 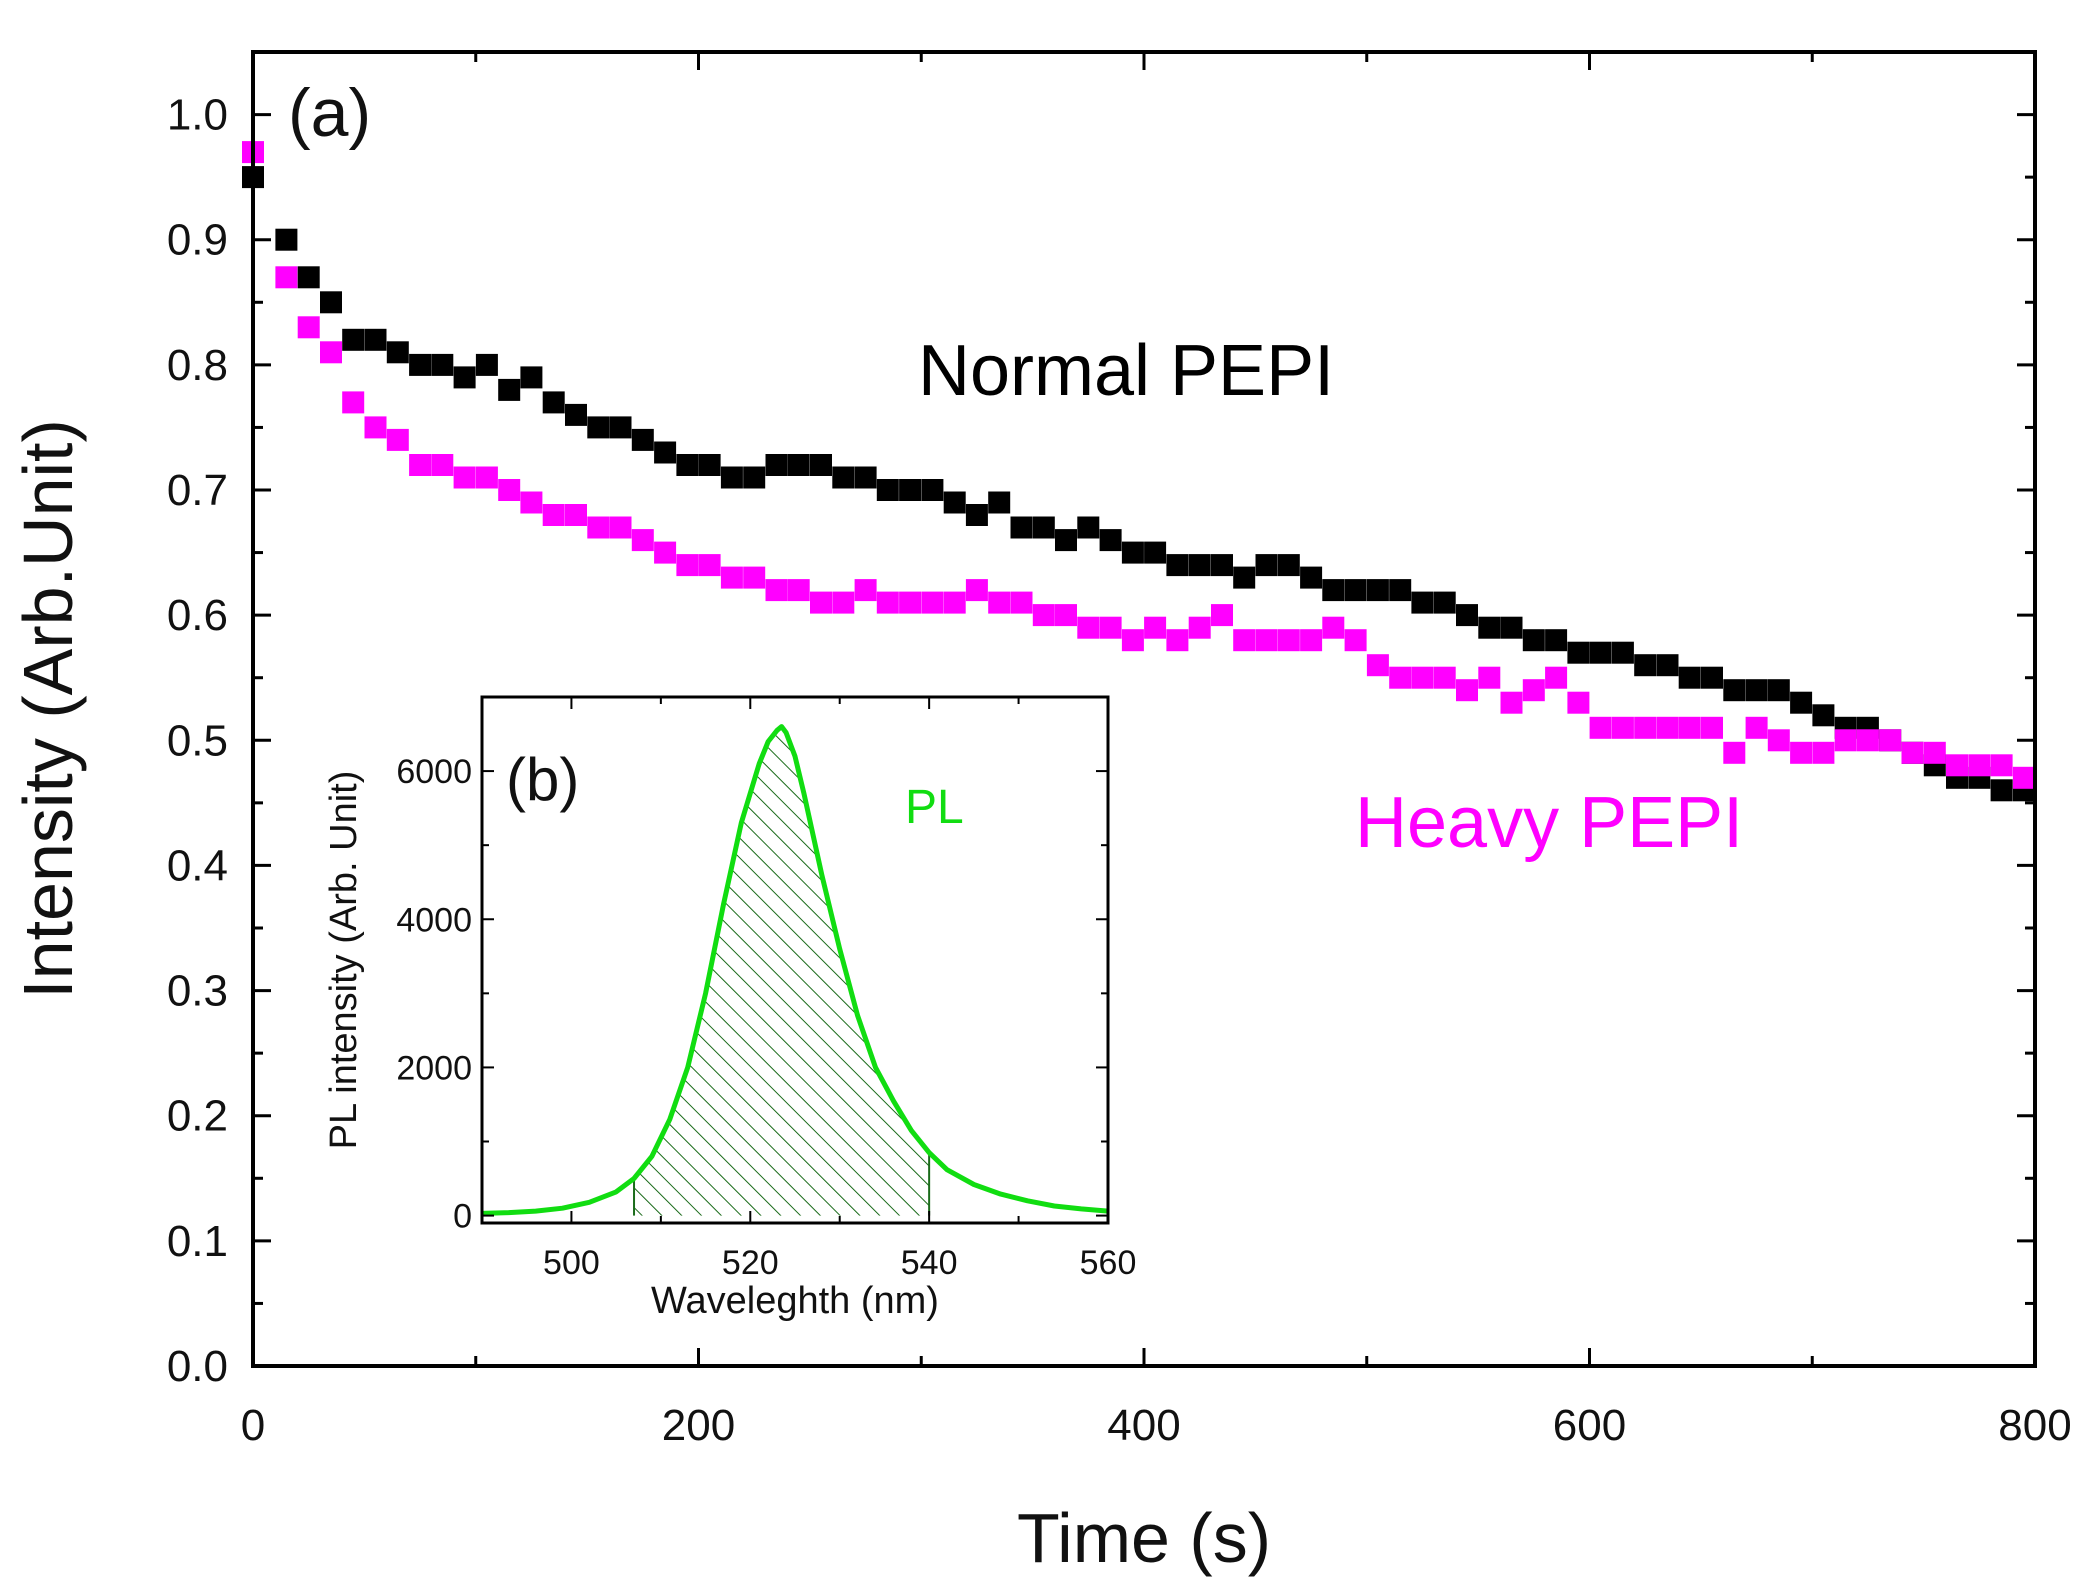 What do you see at coordinates (197, 740) in the screenshot?
I see `y-tick-label: 0.5` at bounding box center [197, 740].